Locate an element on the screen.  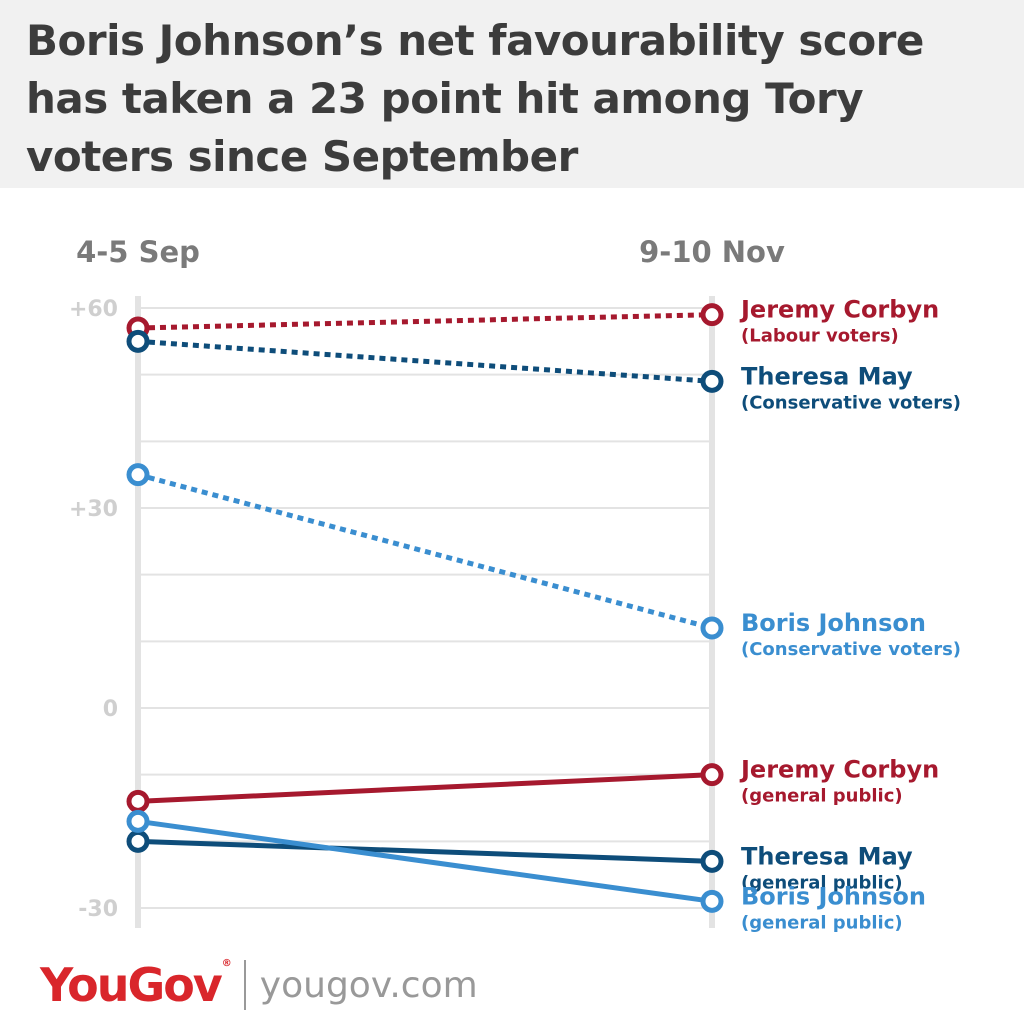
x-category-label: 4-5 Sep is located at coordinates (138, 252).